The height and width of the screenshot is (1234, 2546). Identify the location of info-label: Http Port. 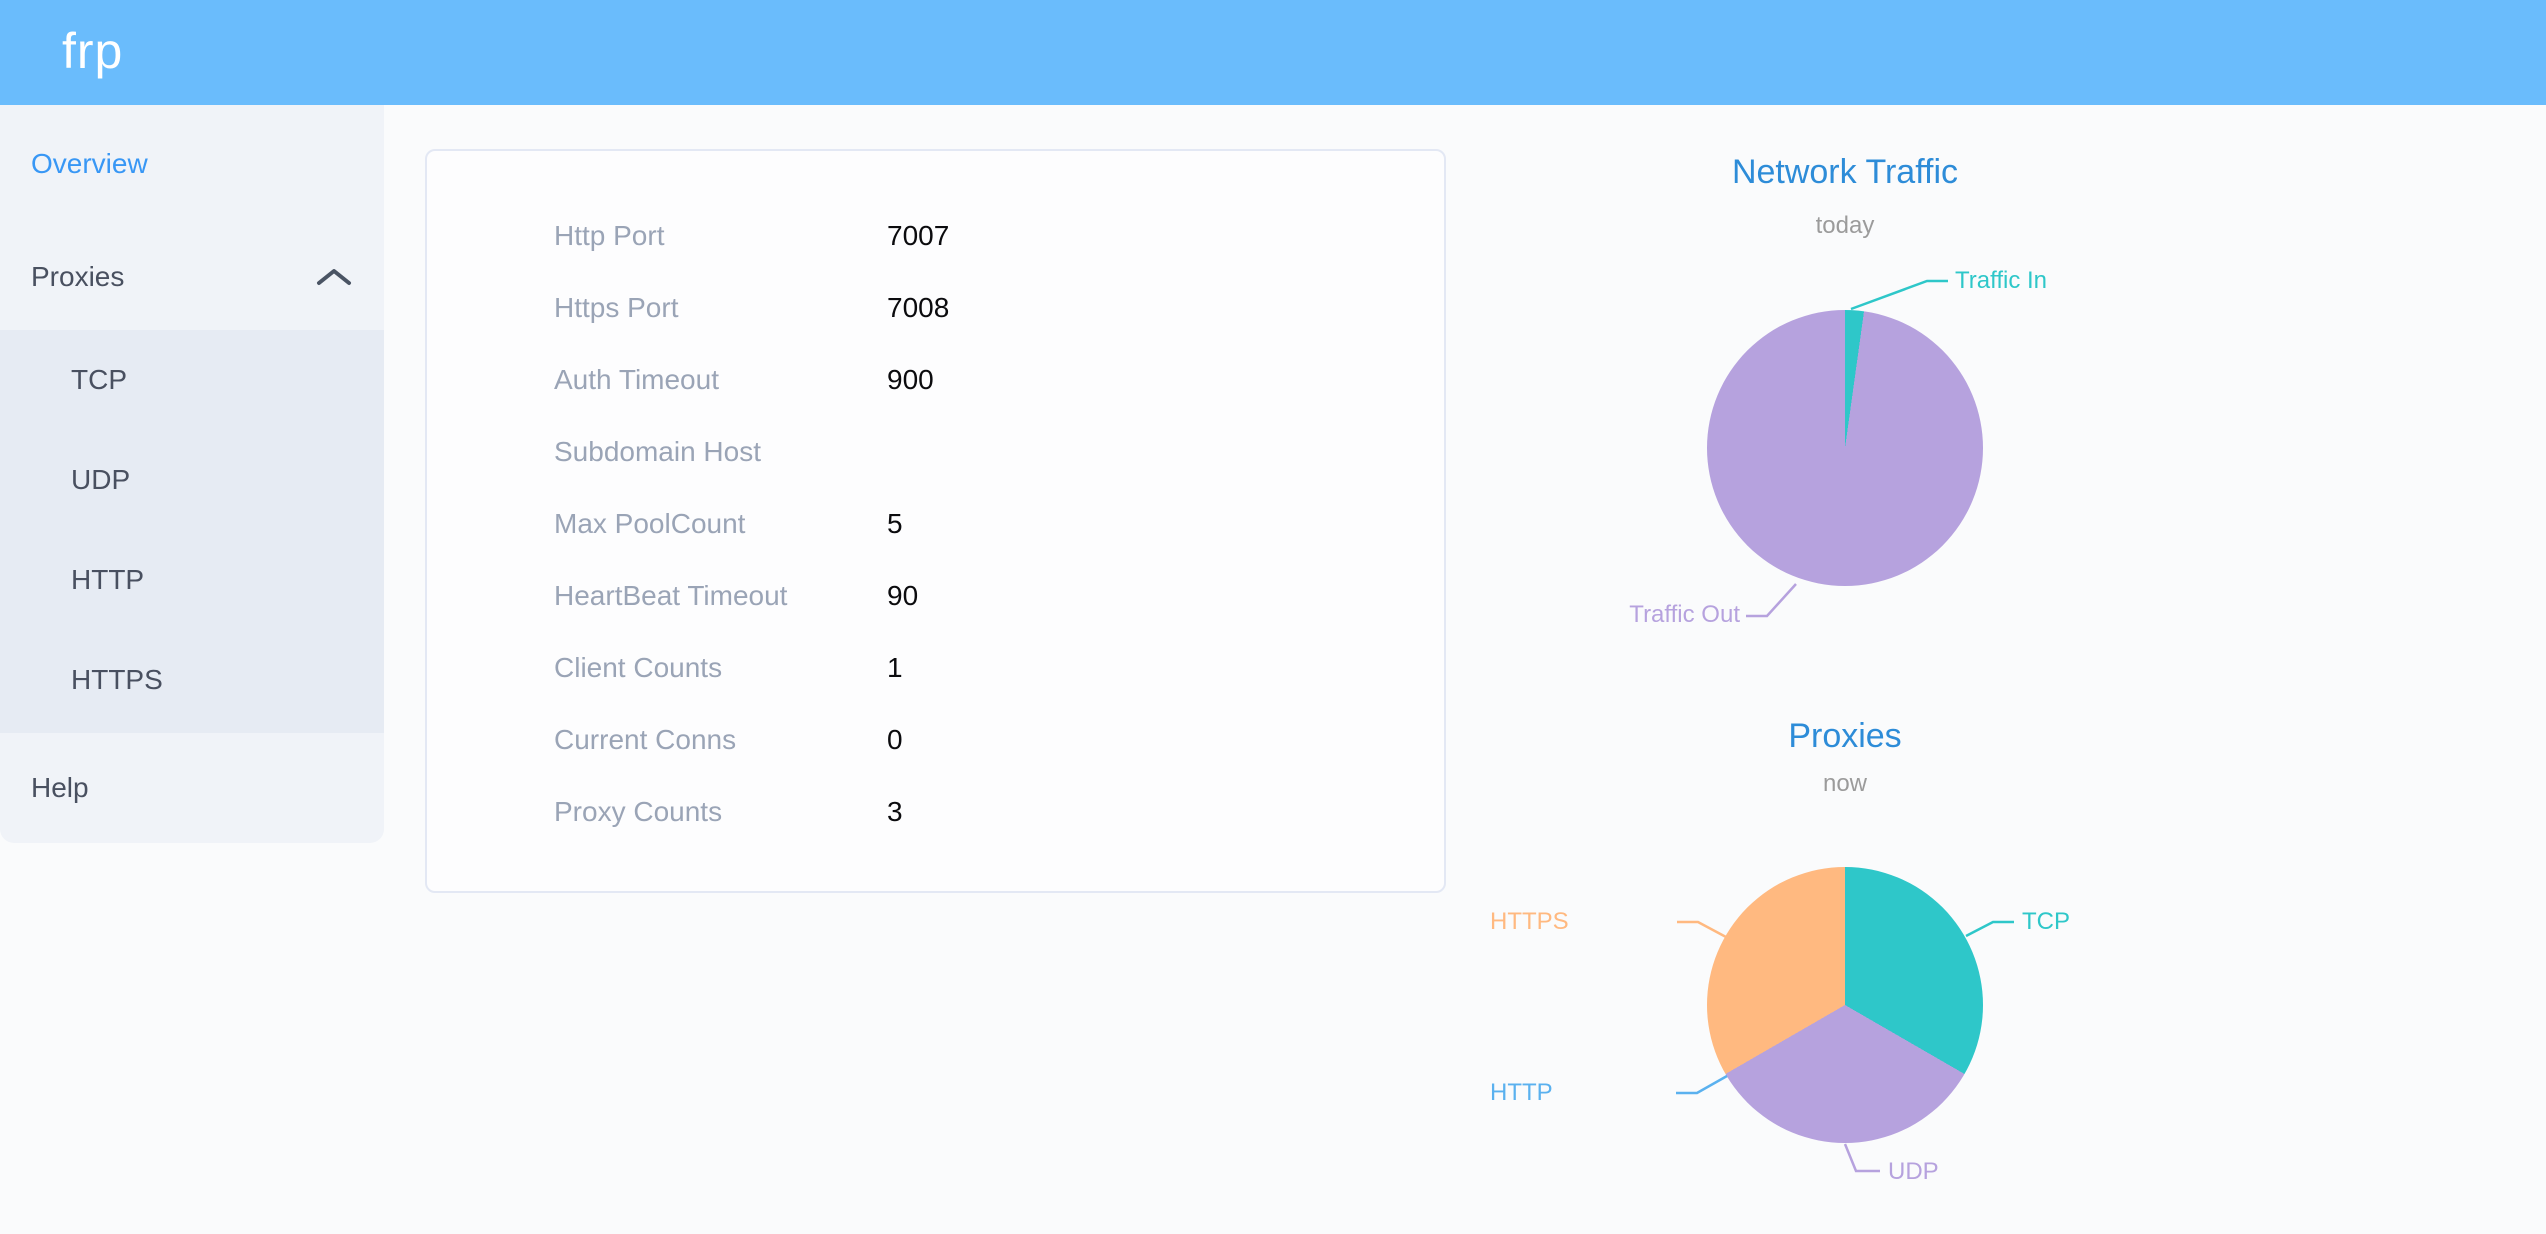
(609, 235).